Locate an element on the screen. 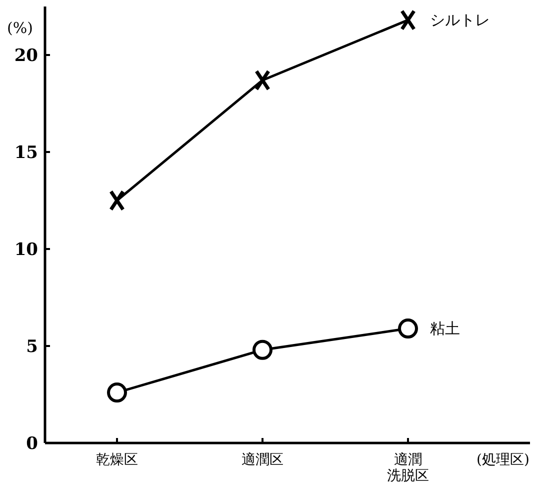 The height and width of the screenshot is (485, 537). y-axis-title: (%) is located at coordinates (20, 28).